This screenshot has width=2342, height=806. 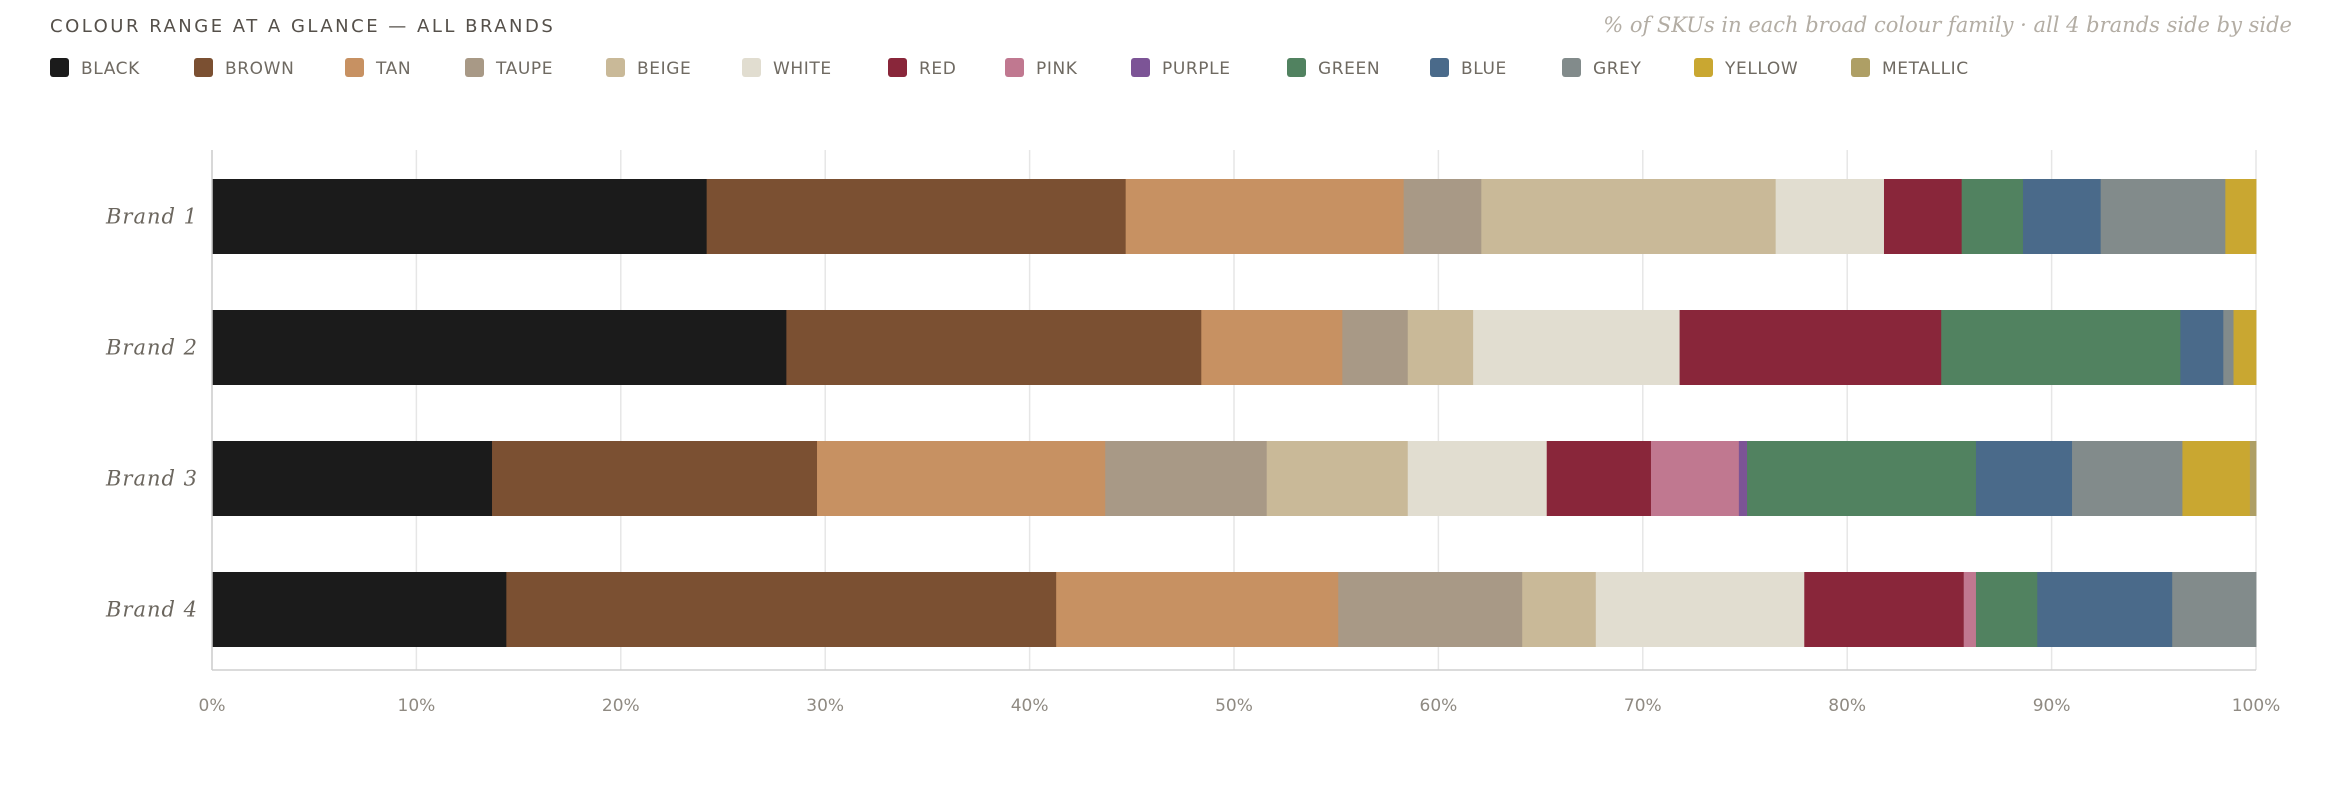 What do you see at coordinates (1439, 67) in the screenshot?
I see `legend-swatch-blue` at bounding box center [1439, 67].